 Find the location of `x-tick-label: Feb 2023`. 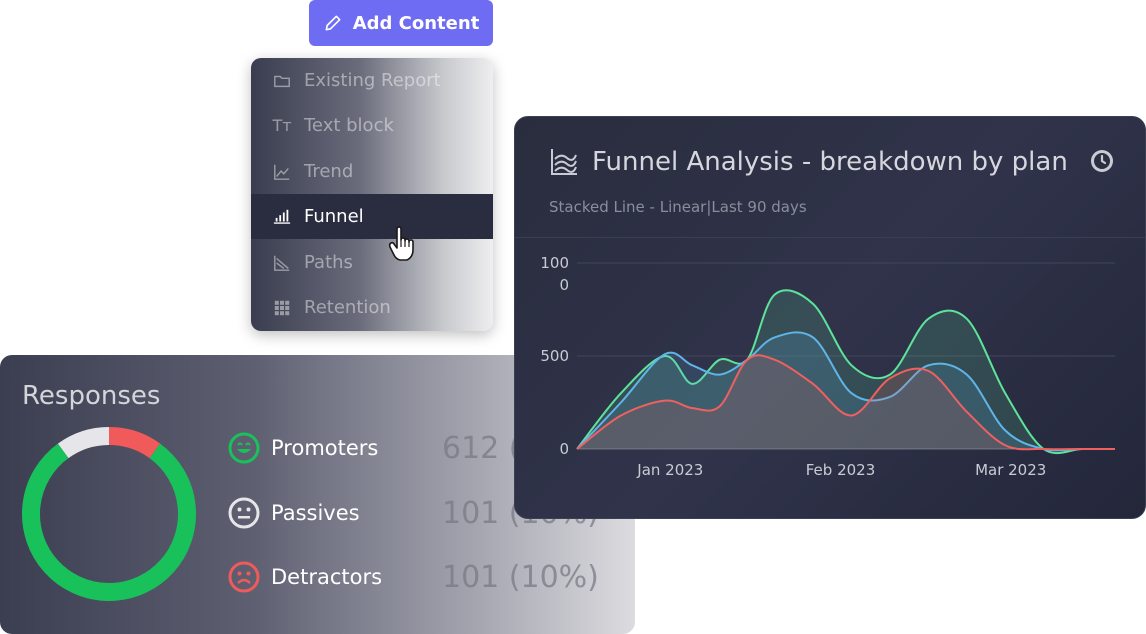

x-tick-label: Feb 2023 is located at coordinates (841, 470).